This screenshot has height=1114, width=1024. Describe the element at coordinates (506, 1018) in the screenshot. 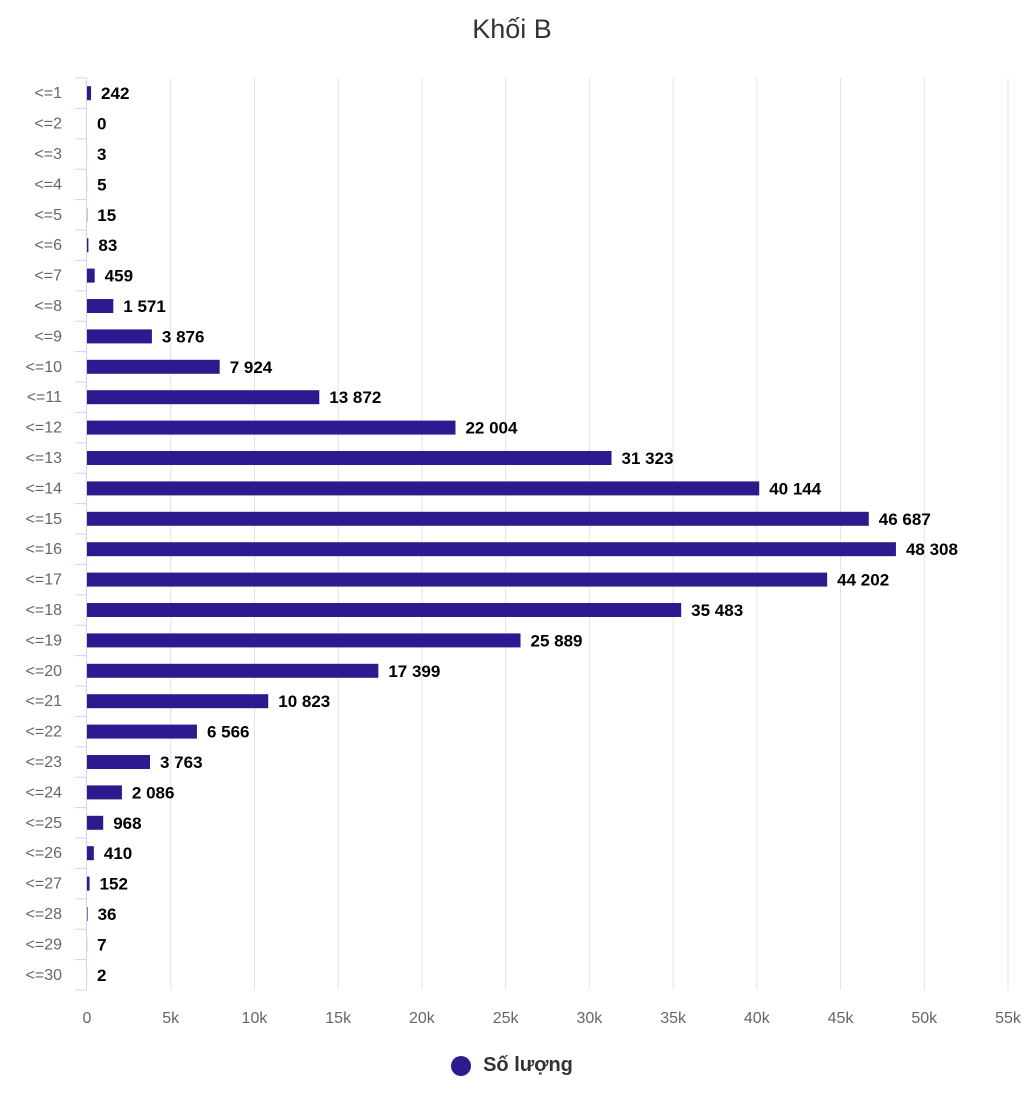

I see `x-tick-label: 25k` at that location.